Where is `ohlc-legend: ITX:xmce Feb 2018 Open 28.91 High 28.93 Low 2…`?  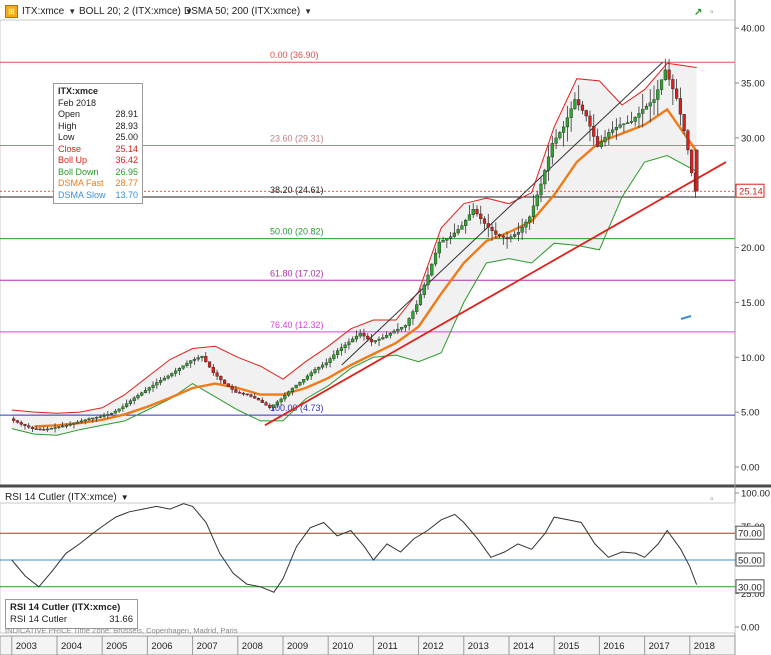
ohlc-legend: ITX:xmce Feb 2018 Open 28.91 High 28.93 Low 2… is located at coordinates (98, 143).